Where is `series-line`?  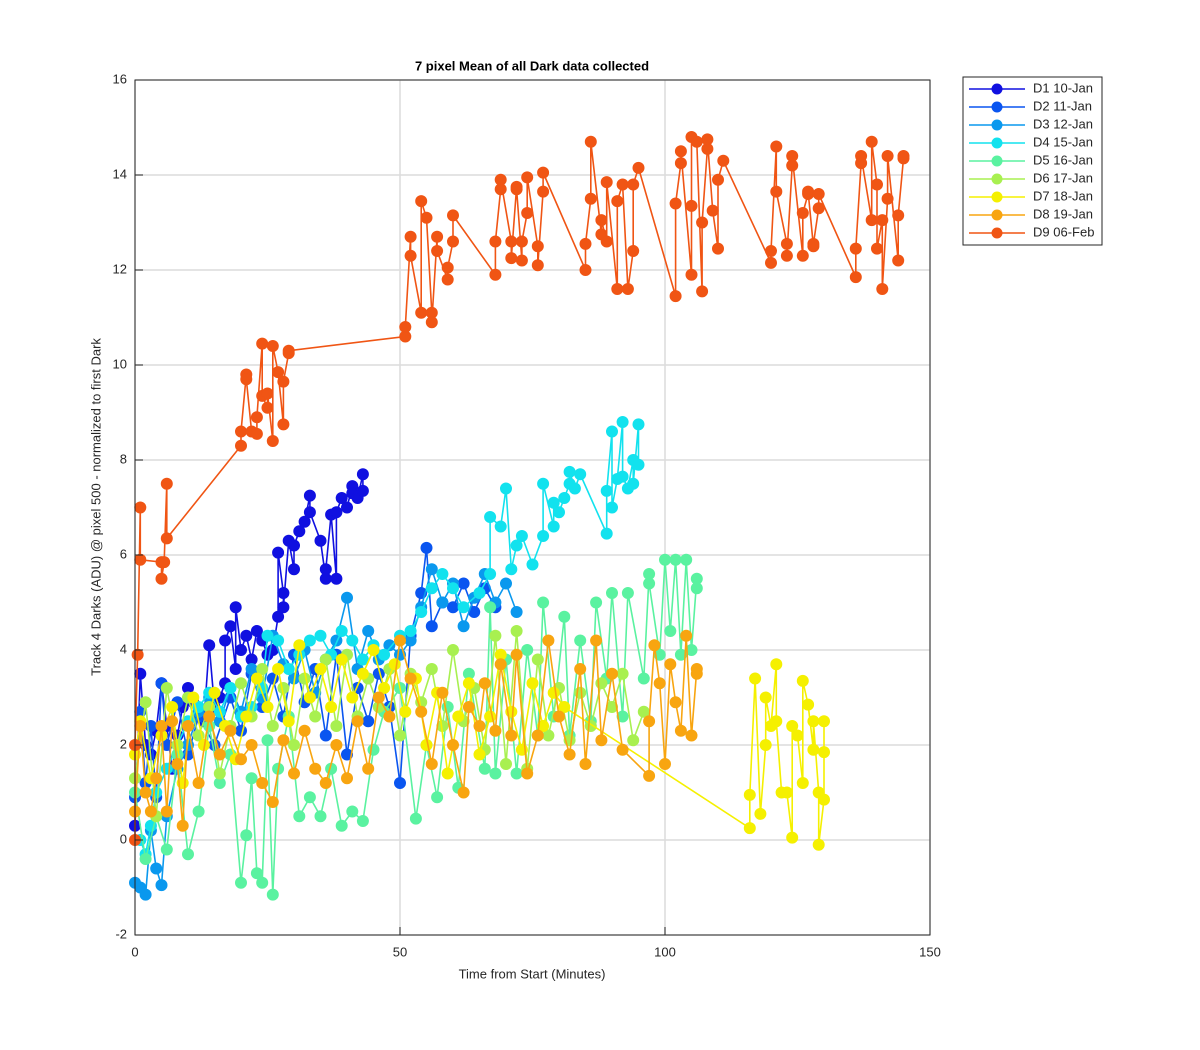 series-line is located at coordinates (249, 650).